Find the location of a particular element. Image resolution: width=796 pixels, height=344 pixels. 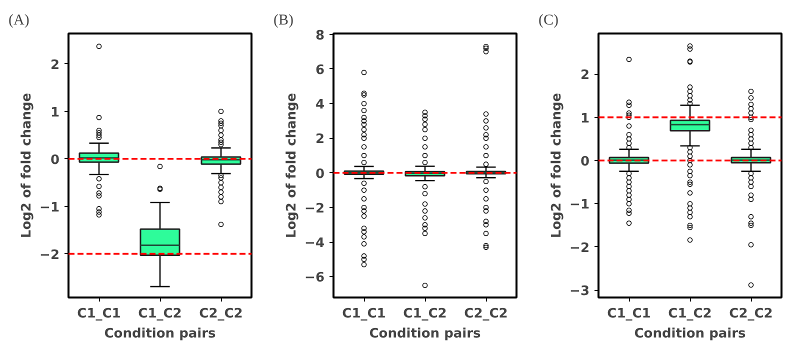

chart-title: (A) is located at coordinates (19, 20).